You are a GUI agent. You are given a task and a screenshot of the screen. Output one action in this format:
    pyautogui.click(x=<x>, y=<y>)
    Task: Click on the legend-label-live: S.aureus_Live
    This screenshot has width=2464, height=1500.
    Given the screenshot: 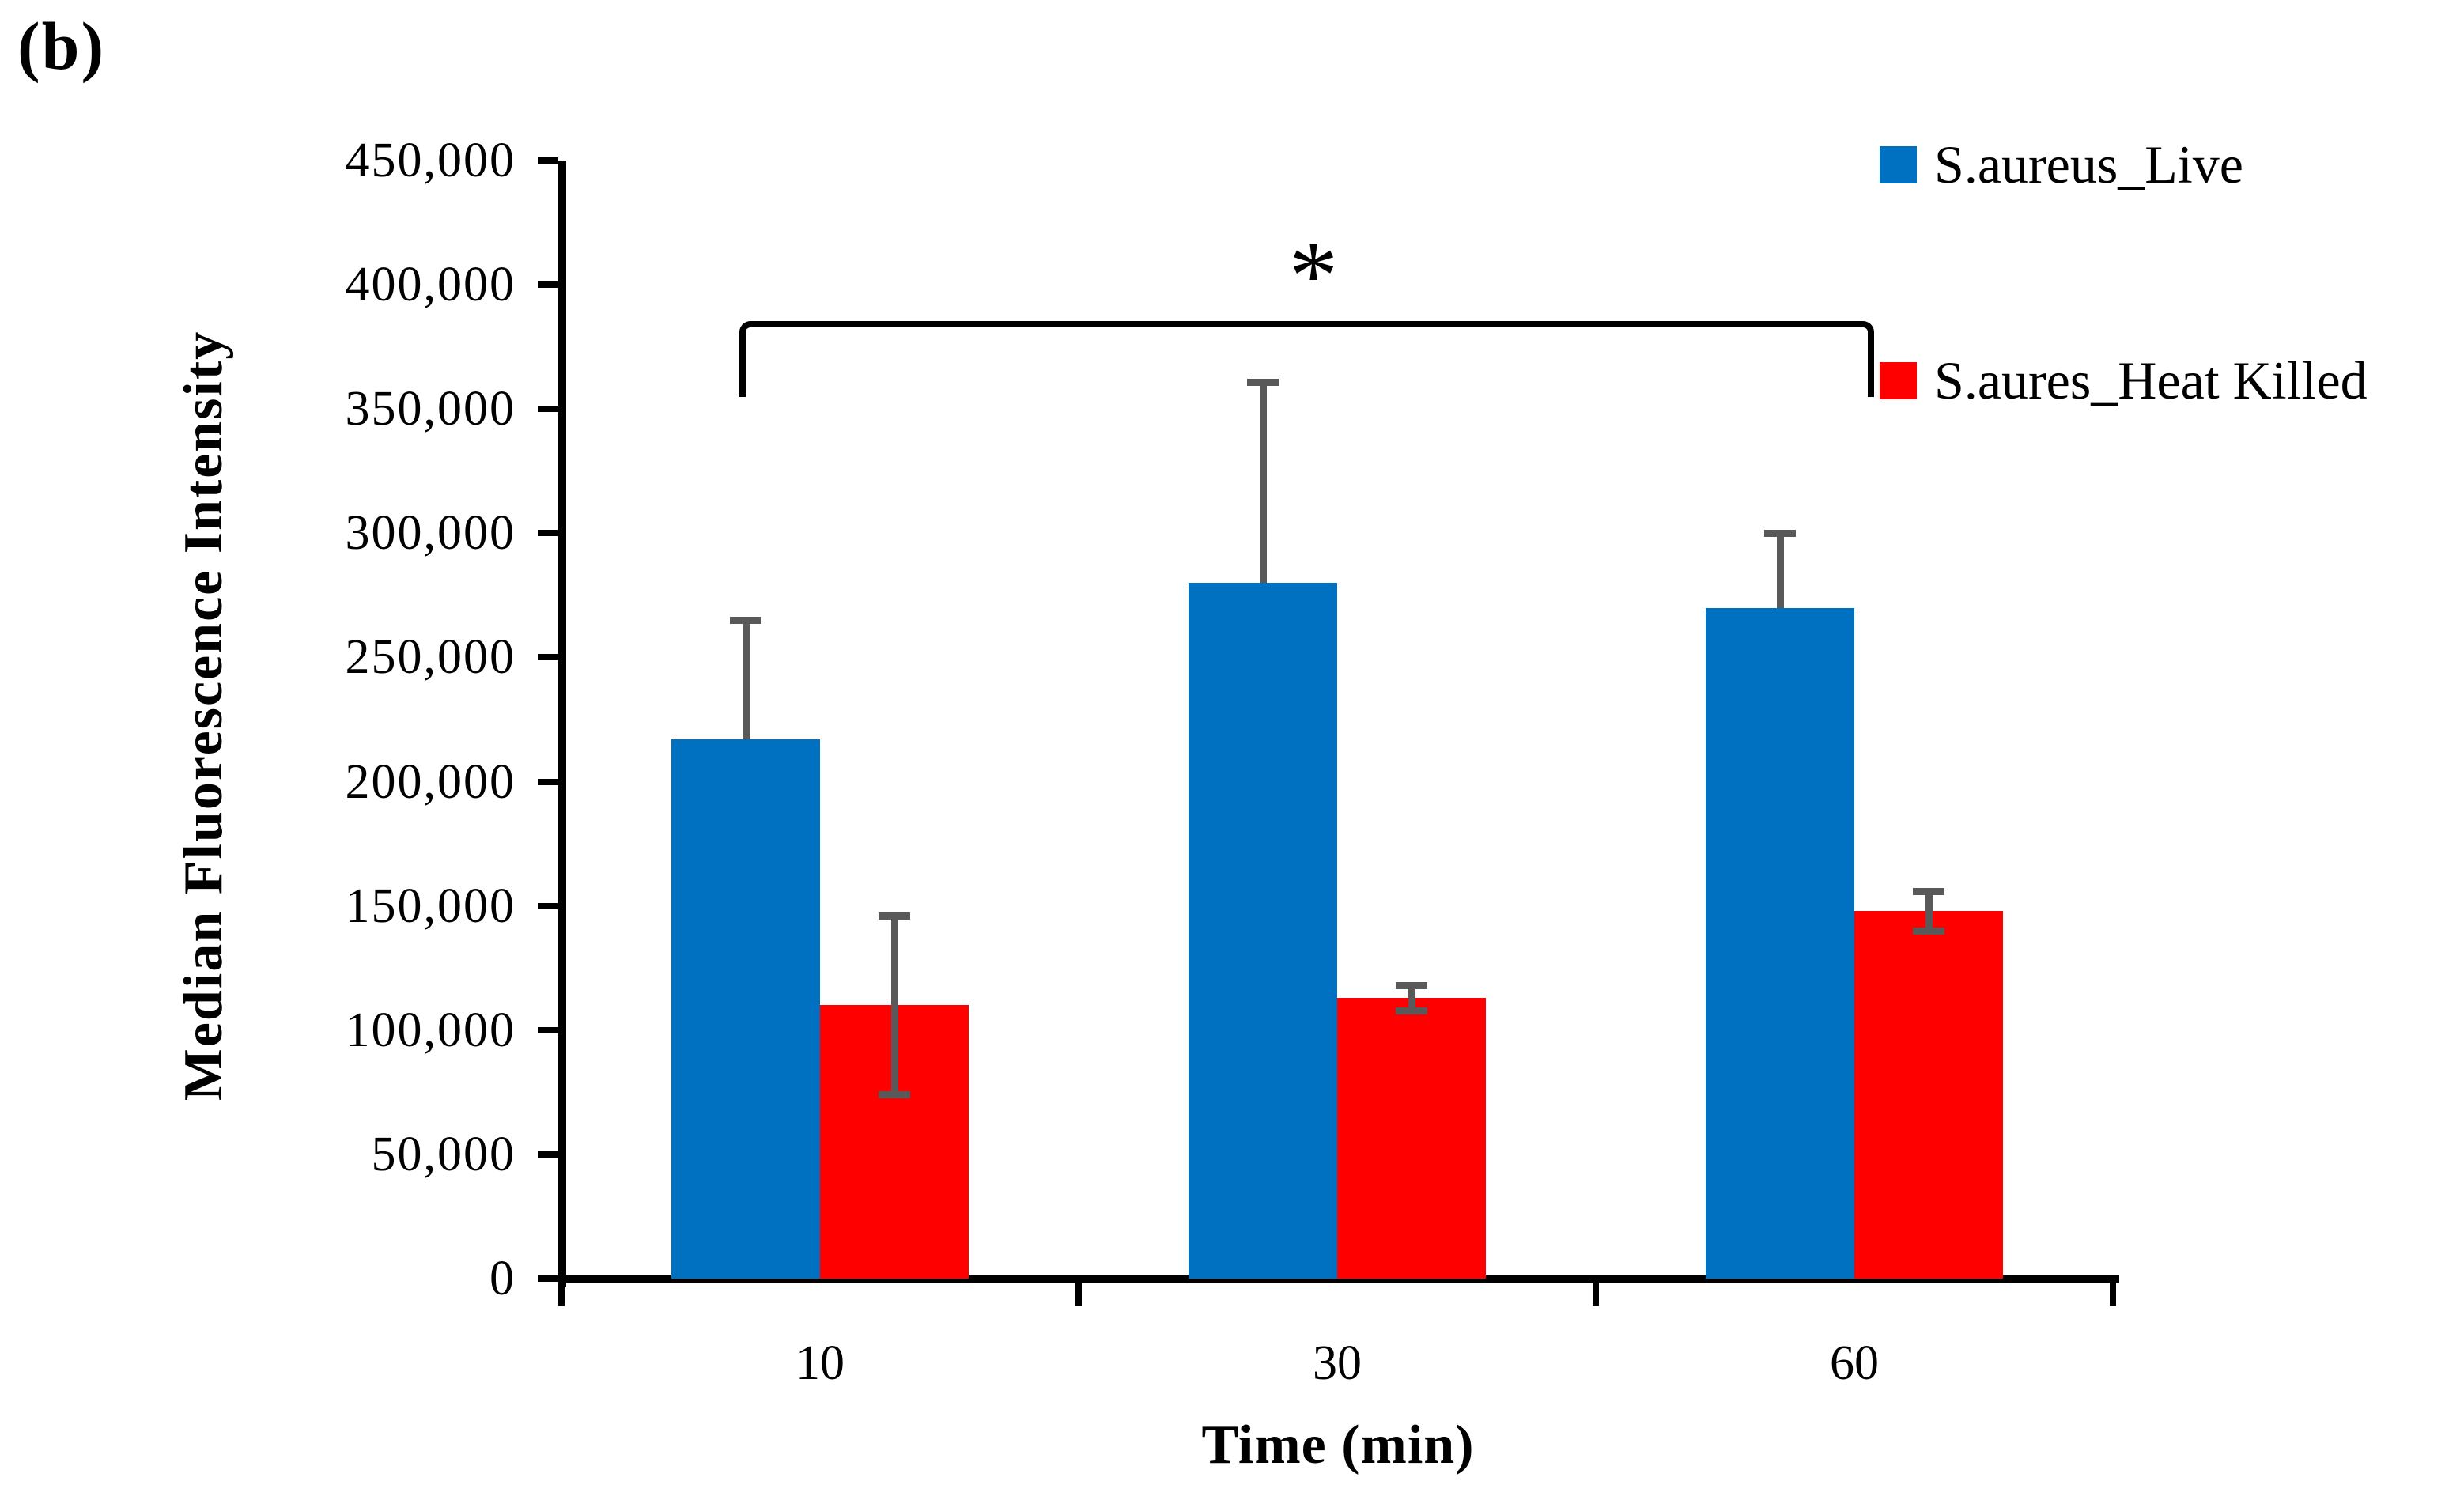 What is the action you would take?
    pyautogui.click(x=2088, y=164)
    